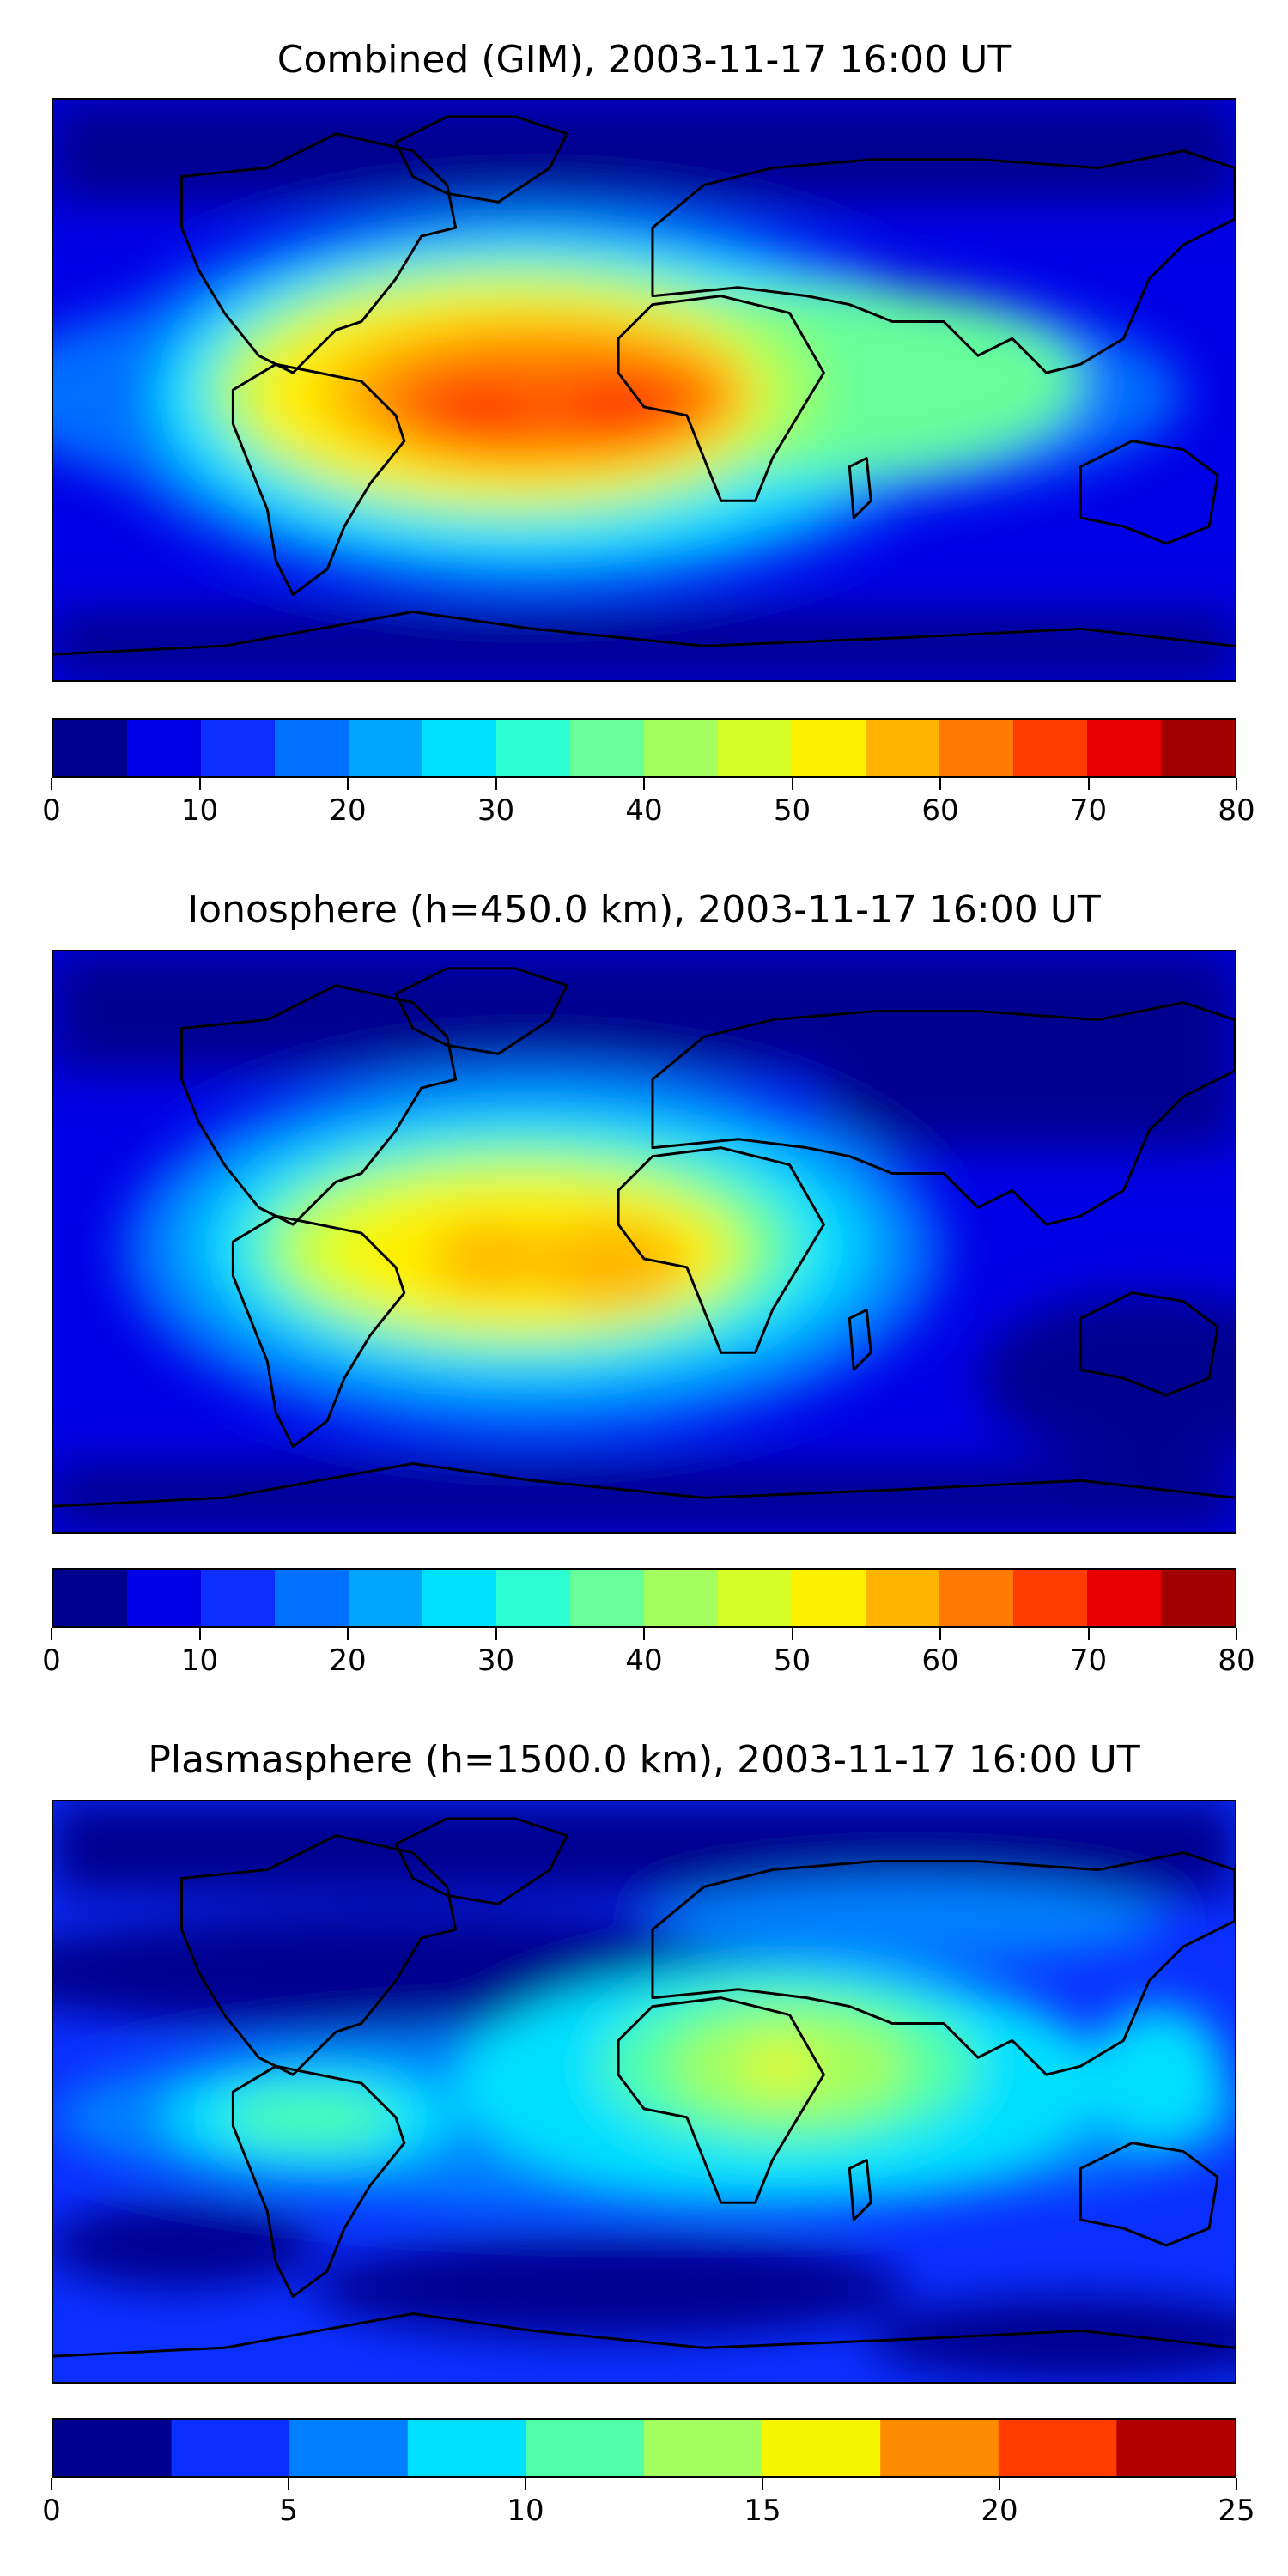 The image size is (1288, 2576). What do you see at coordinates (1089, 810) in the screenshot?
I see `colorbar-tick-label: 70` at bounding box center [1089, 810].